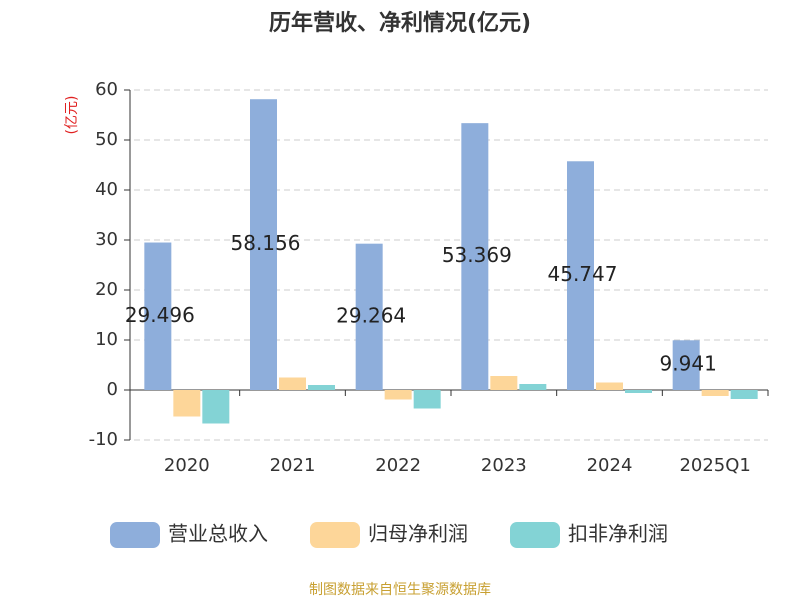 The height and width of the screenshot is (604, 800). I want to click on value-label: 53.369, so click(477, 255).